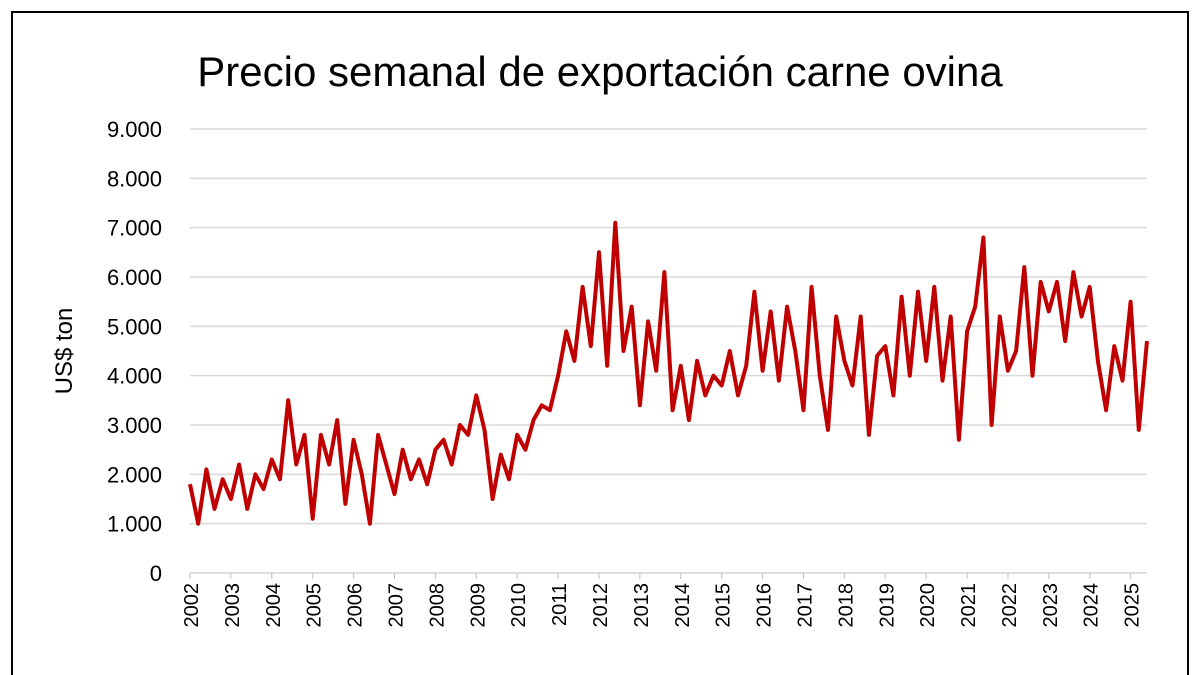  What do you see at coordinates (1133, 605) in the screenshot?
I see `x-tick-label: 2025` at bounding box center [1133, 605].